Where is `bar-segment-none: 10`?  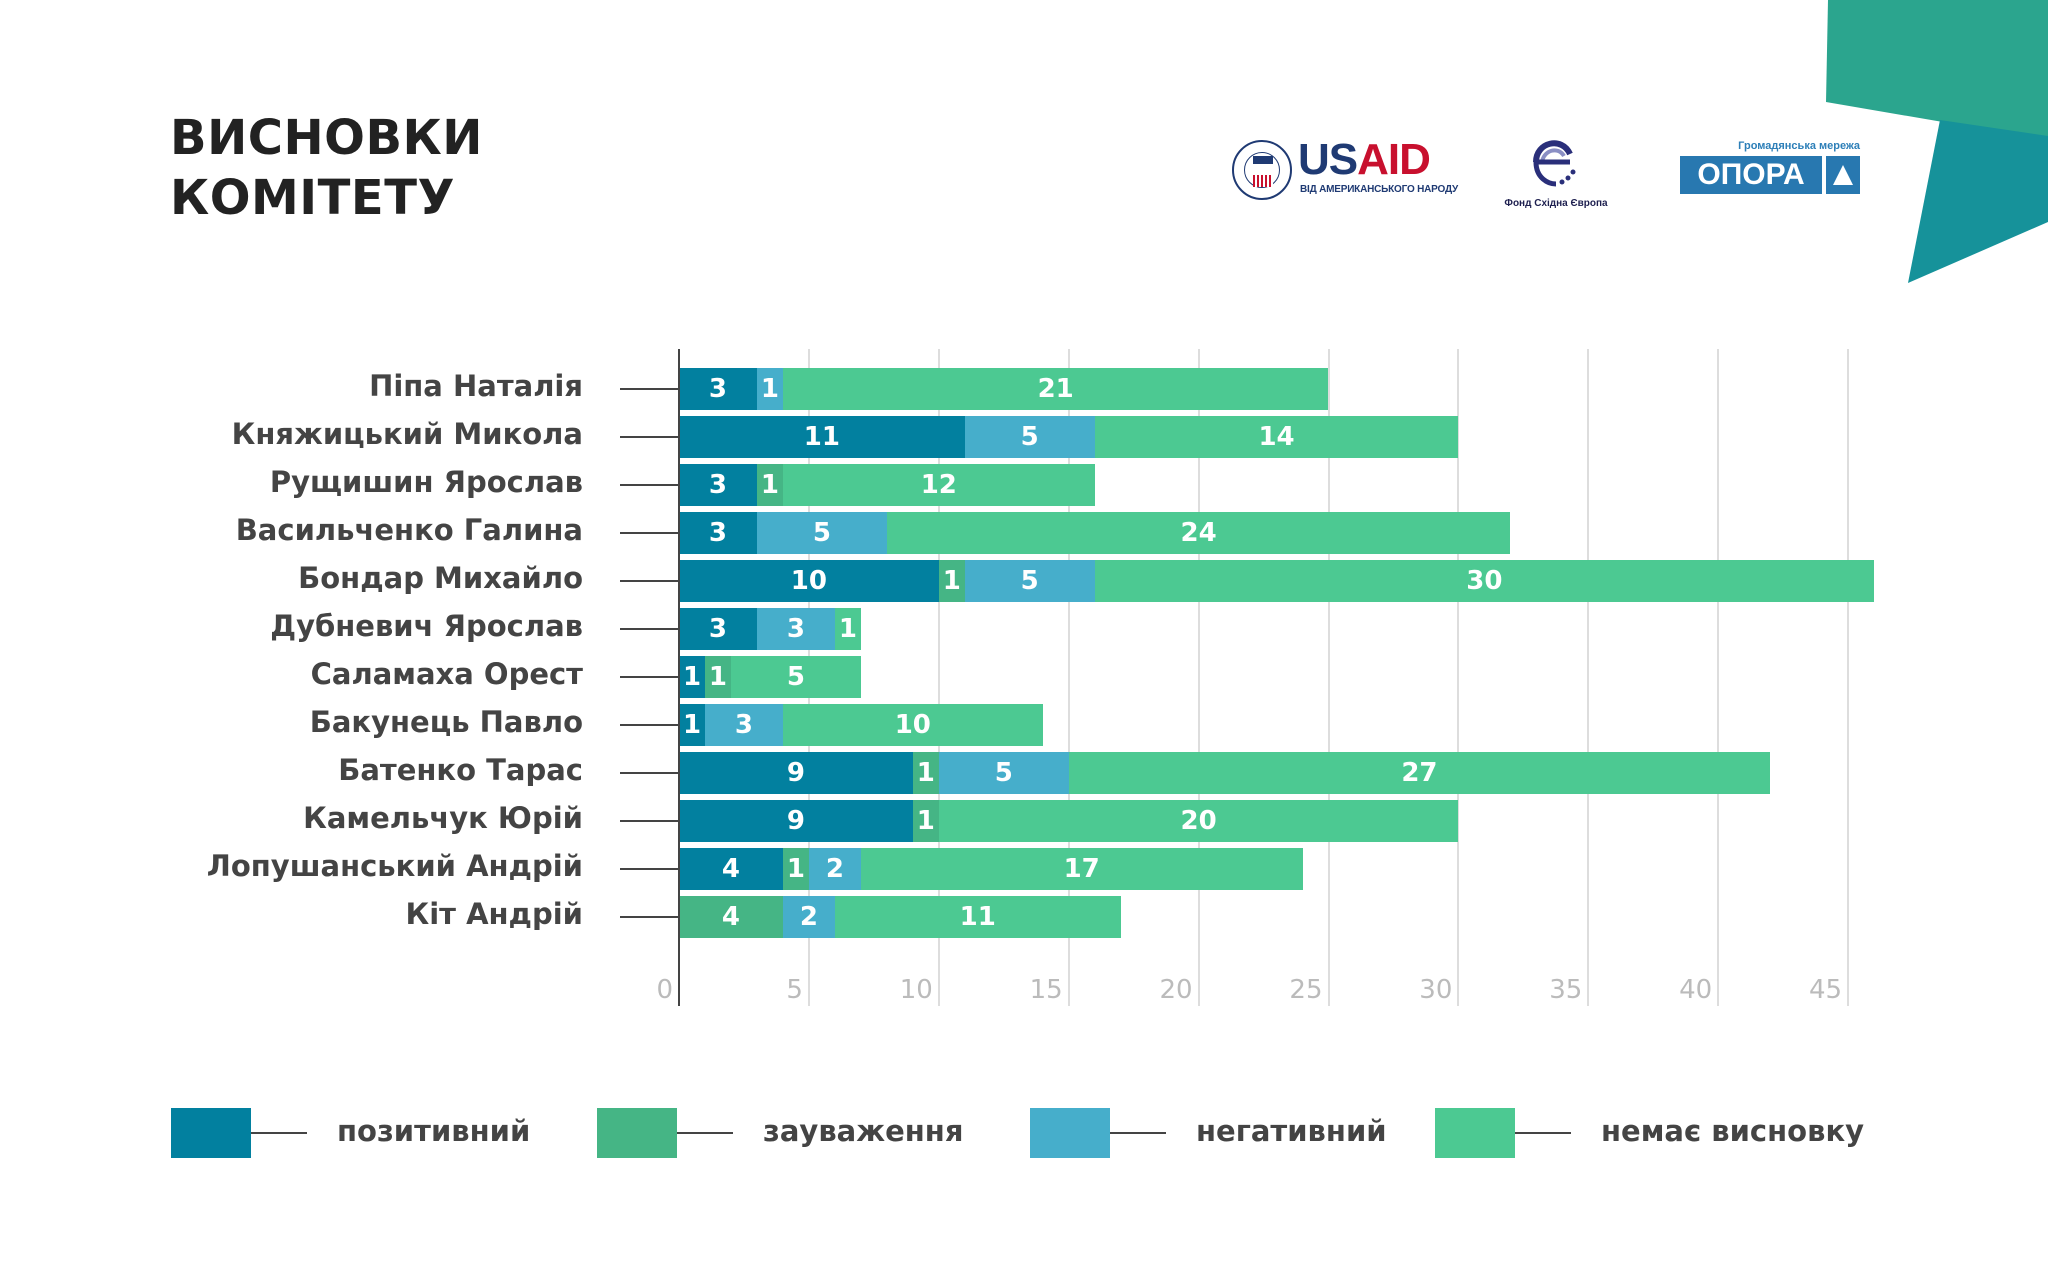
bar-segment-none: 10 is located at coordinates (912, 725).